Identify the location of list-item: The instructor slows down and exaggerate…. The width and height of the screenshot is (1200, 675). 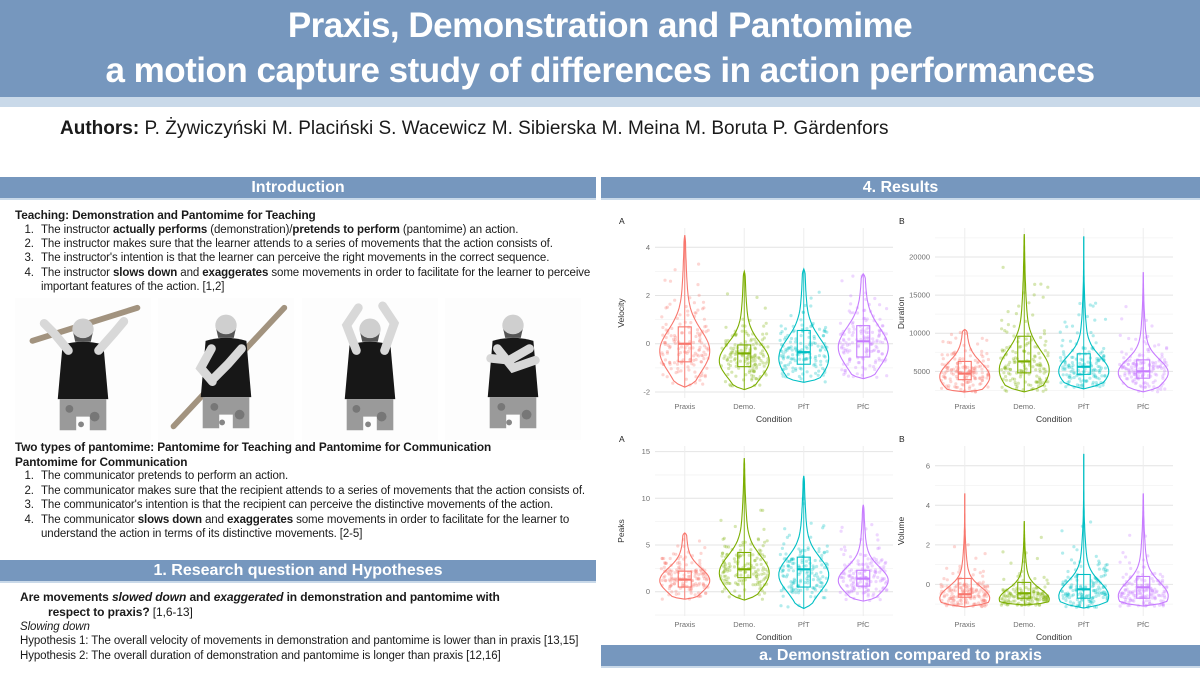
(315, 280).